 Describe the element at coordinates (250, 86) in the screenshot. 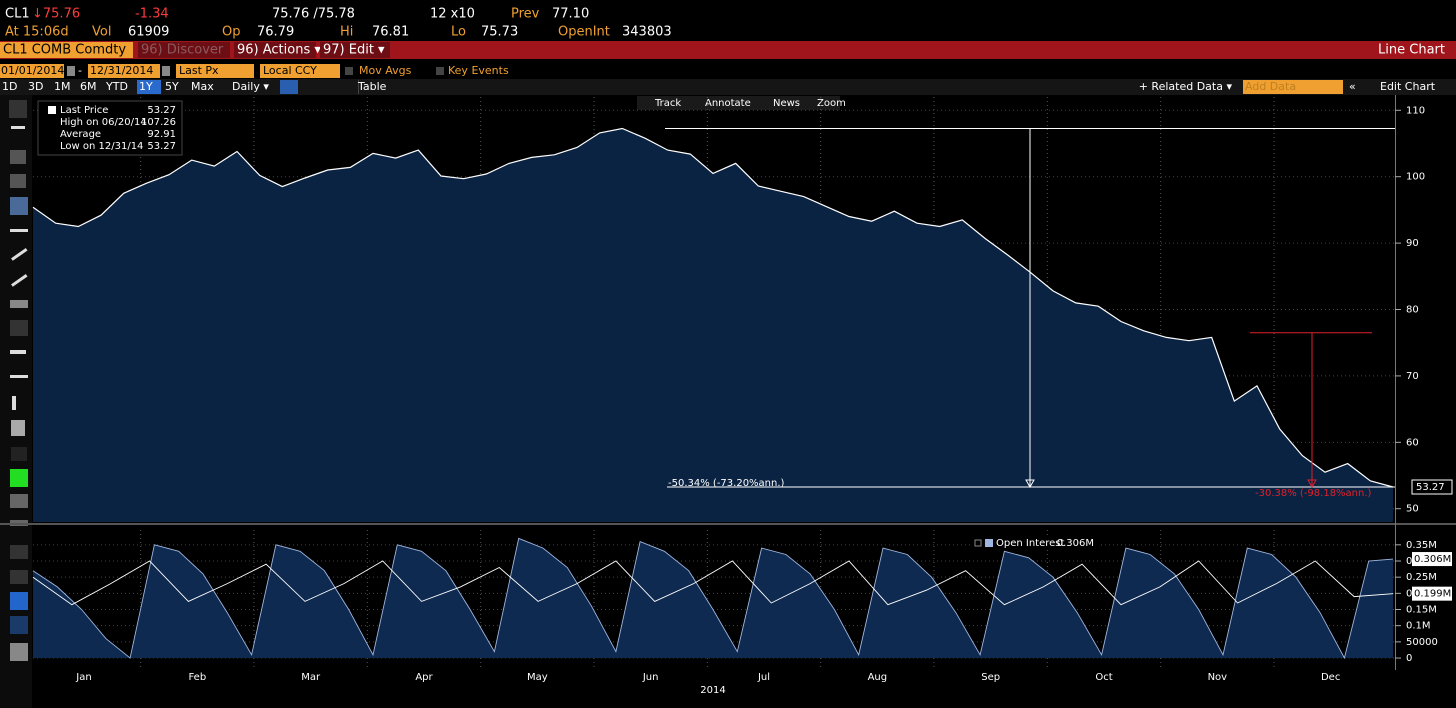

I see `frequency: Daily ▾` at that location.